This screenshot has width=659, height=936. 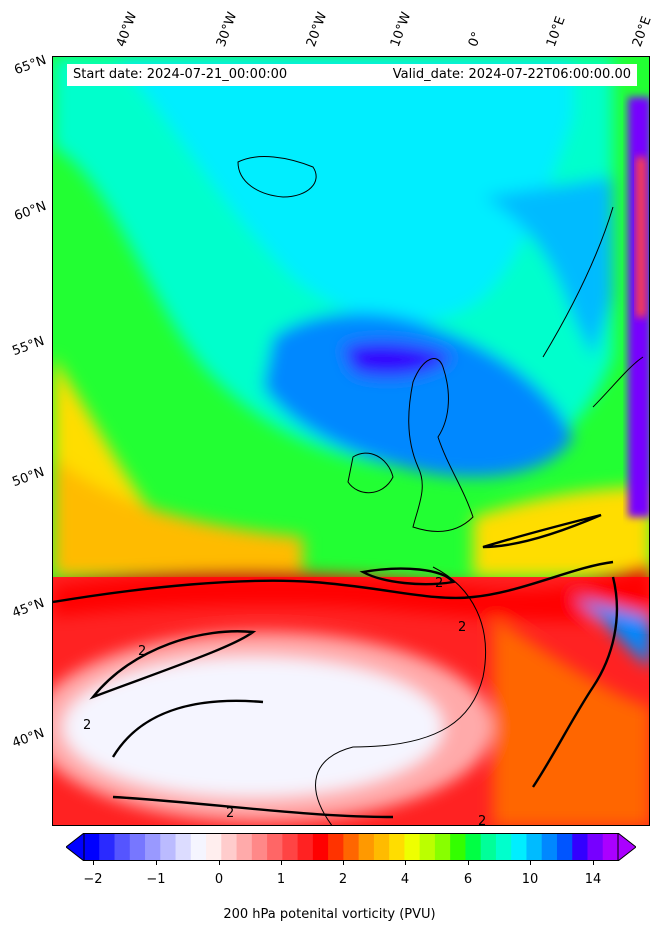 What do you see at coordinates (28, 477) in the screenshot?
I see `lat-label-50n: 50°N` at bounding box center [28, 477].